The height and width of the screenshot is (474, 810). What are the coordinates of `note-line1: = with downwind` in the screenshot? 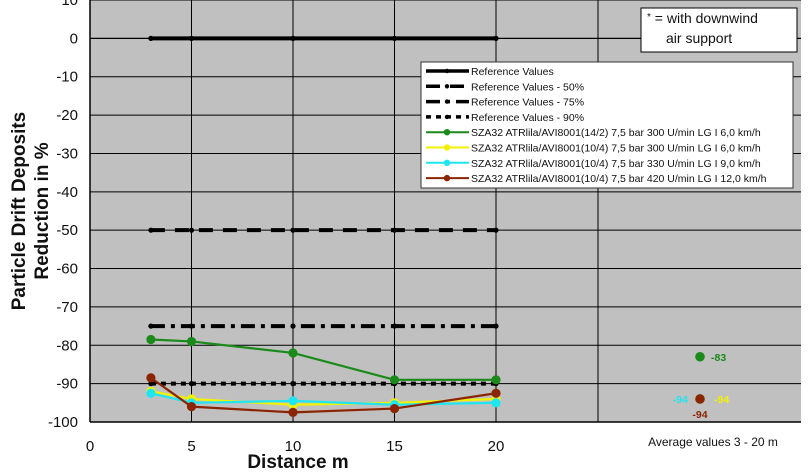 It's located at (704, 18).